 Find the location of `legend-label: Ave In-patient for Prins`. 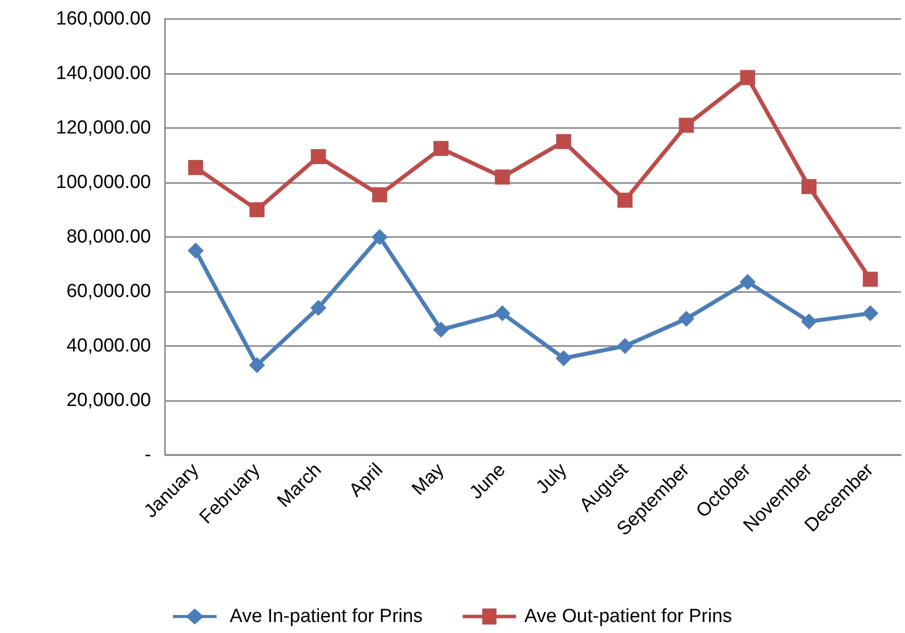

legend-label: Ave In-patient for Prins is located at coordinates (326, 616).